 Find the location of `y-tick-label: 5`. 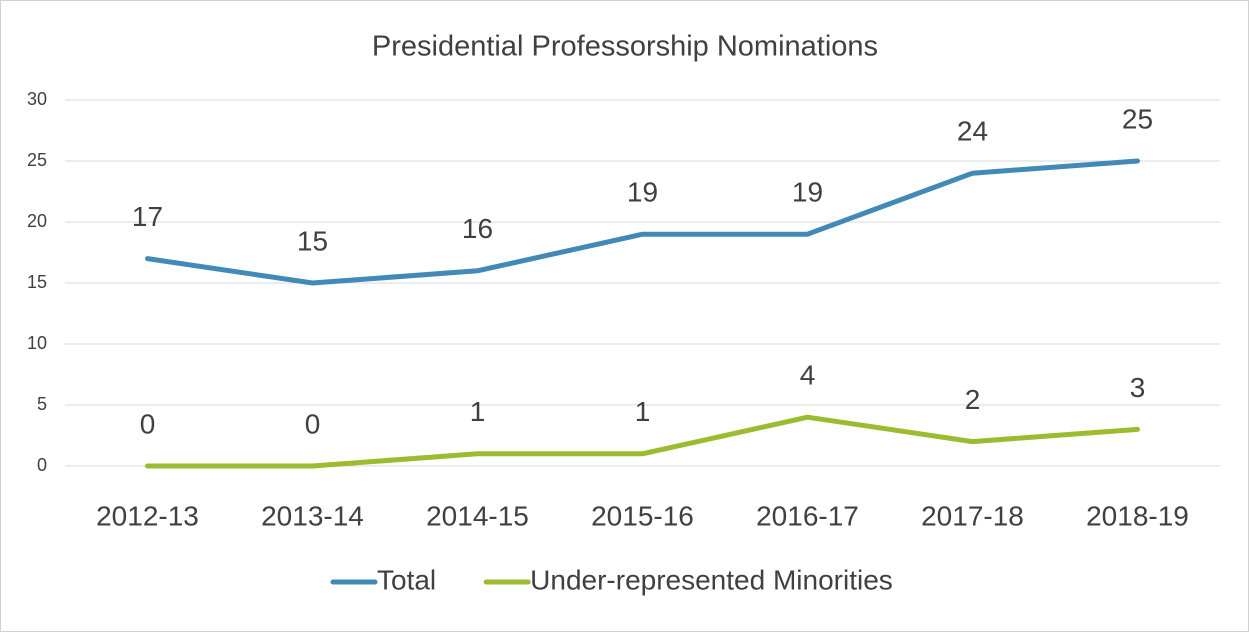

y-tick-label: 5 is located at coordinates (42, 404).